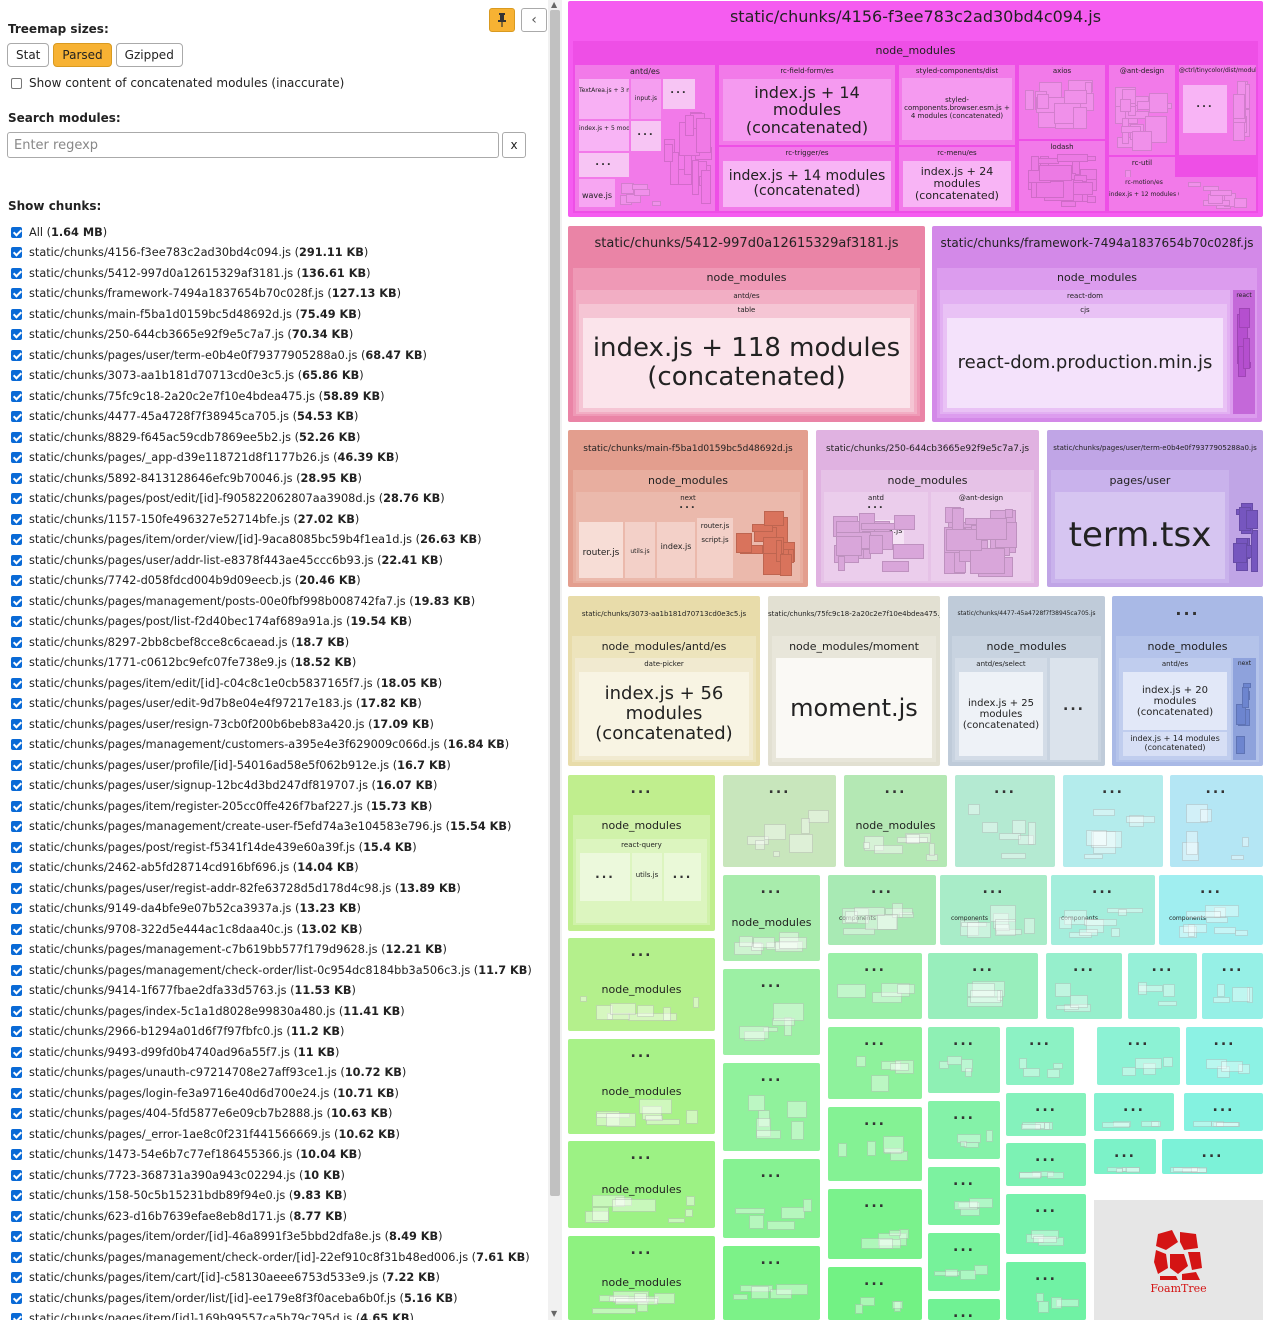 The width and height of the screenshot is (1266, 1320). I want to click on ant-design-group: @ant-design, so click(981, 536).